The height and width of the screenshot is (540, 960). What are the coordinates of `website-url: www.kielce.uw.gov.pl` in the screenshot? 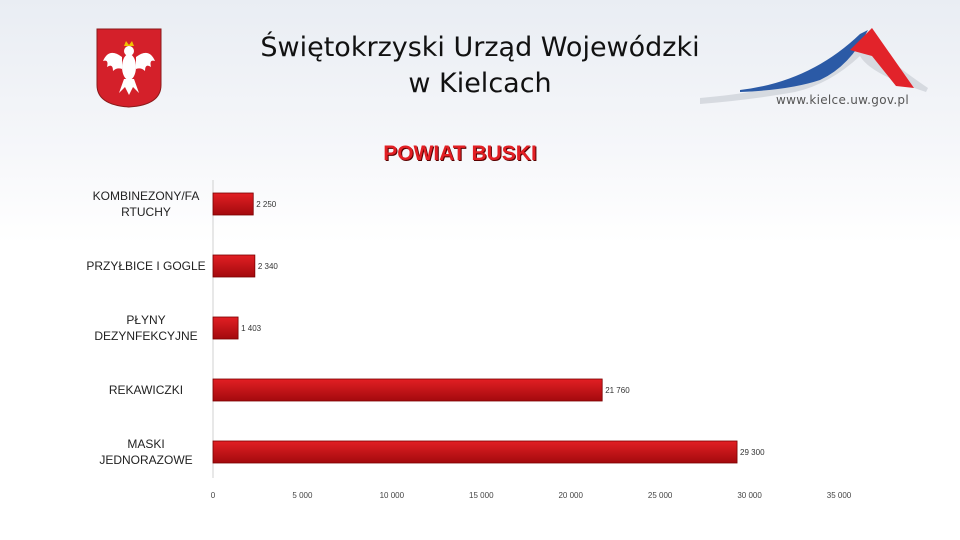 It's located at (842, 100).